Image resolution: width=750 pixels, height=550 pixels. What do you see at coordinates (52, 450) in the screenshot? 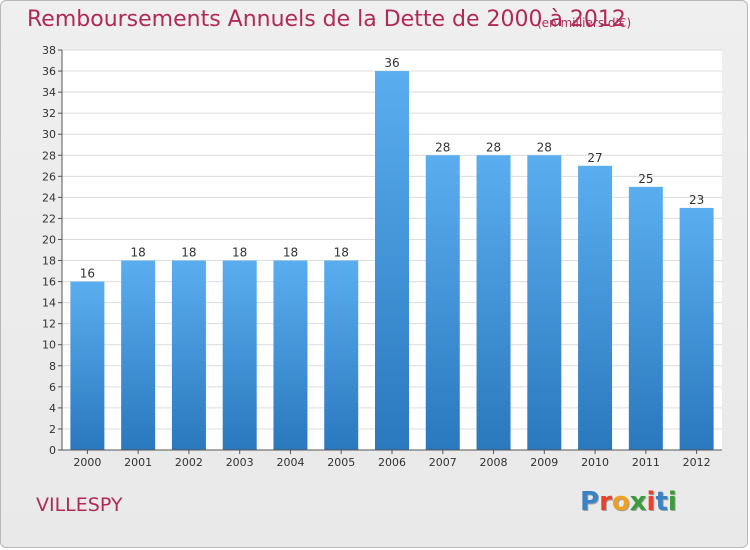
I see `y-tick-label: 0` at bounding box center [52, 450].